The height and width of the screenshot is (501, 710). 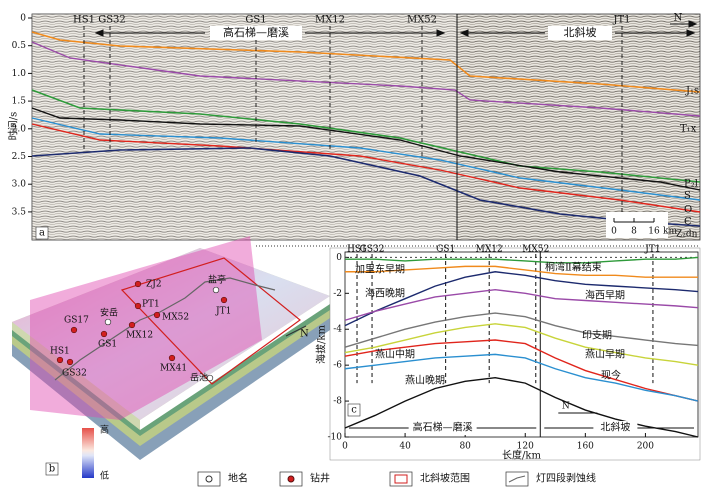 What do you see at coordinates (19, 185) in the screenshot?
I see `y-tick-label: 3.0` at bounding box center [19, 185].